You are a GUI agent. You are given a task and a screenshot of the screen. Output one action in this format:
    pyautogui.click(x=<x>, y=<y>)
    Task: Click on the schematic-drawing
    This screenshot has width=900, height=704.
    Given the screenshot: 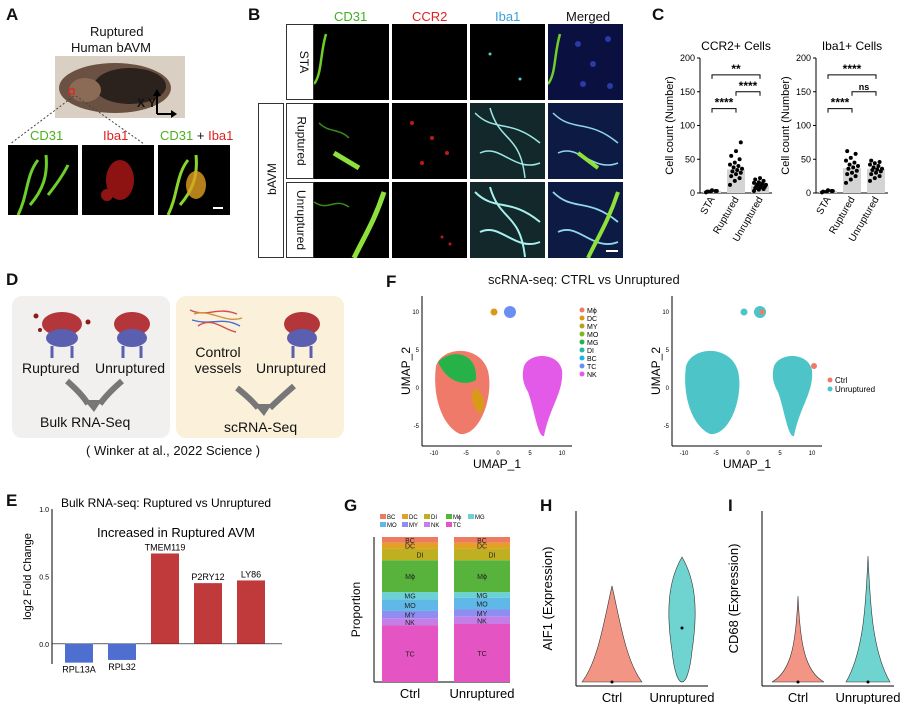 What is the action you would take?
    pyautogui.click(x=176, y=362)
    